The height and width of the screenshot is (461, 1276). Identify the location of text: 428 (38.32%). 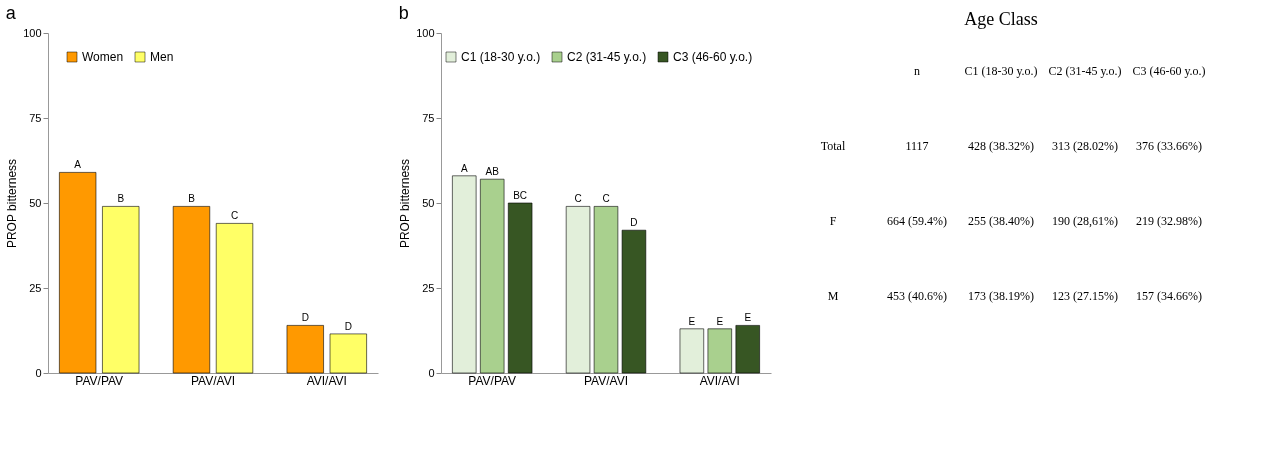
(1001, 145).